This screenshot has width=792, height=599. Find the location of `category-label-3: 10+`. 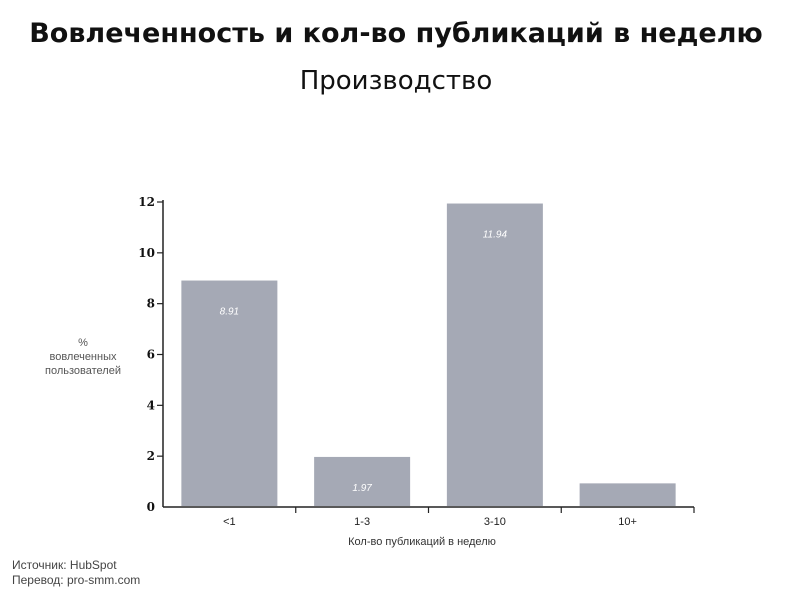

category-label-3: 10+ is located at coordinates (627, 522).